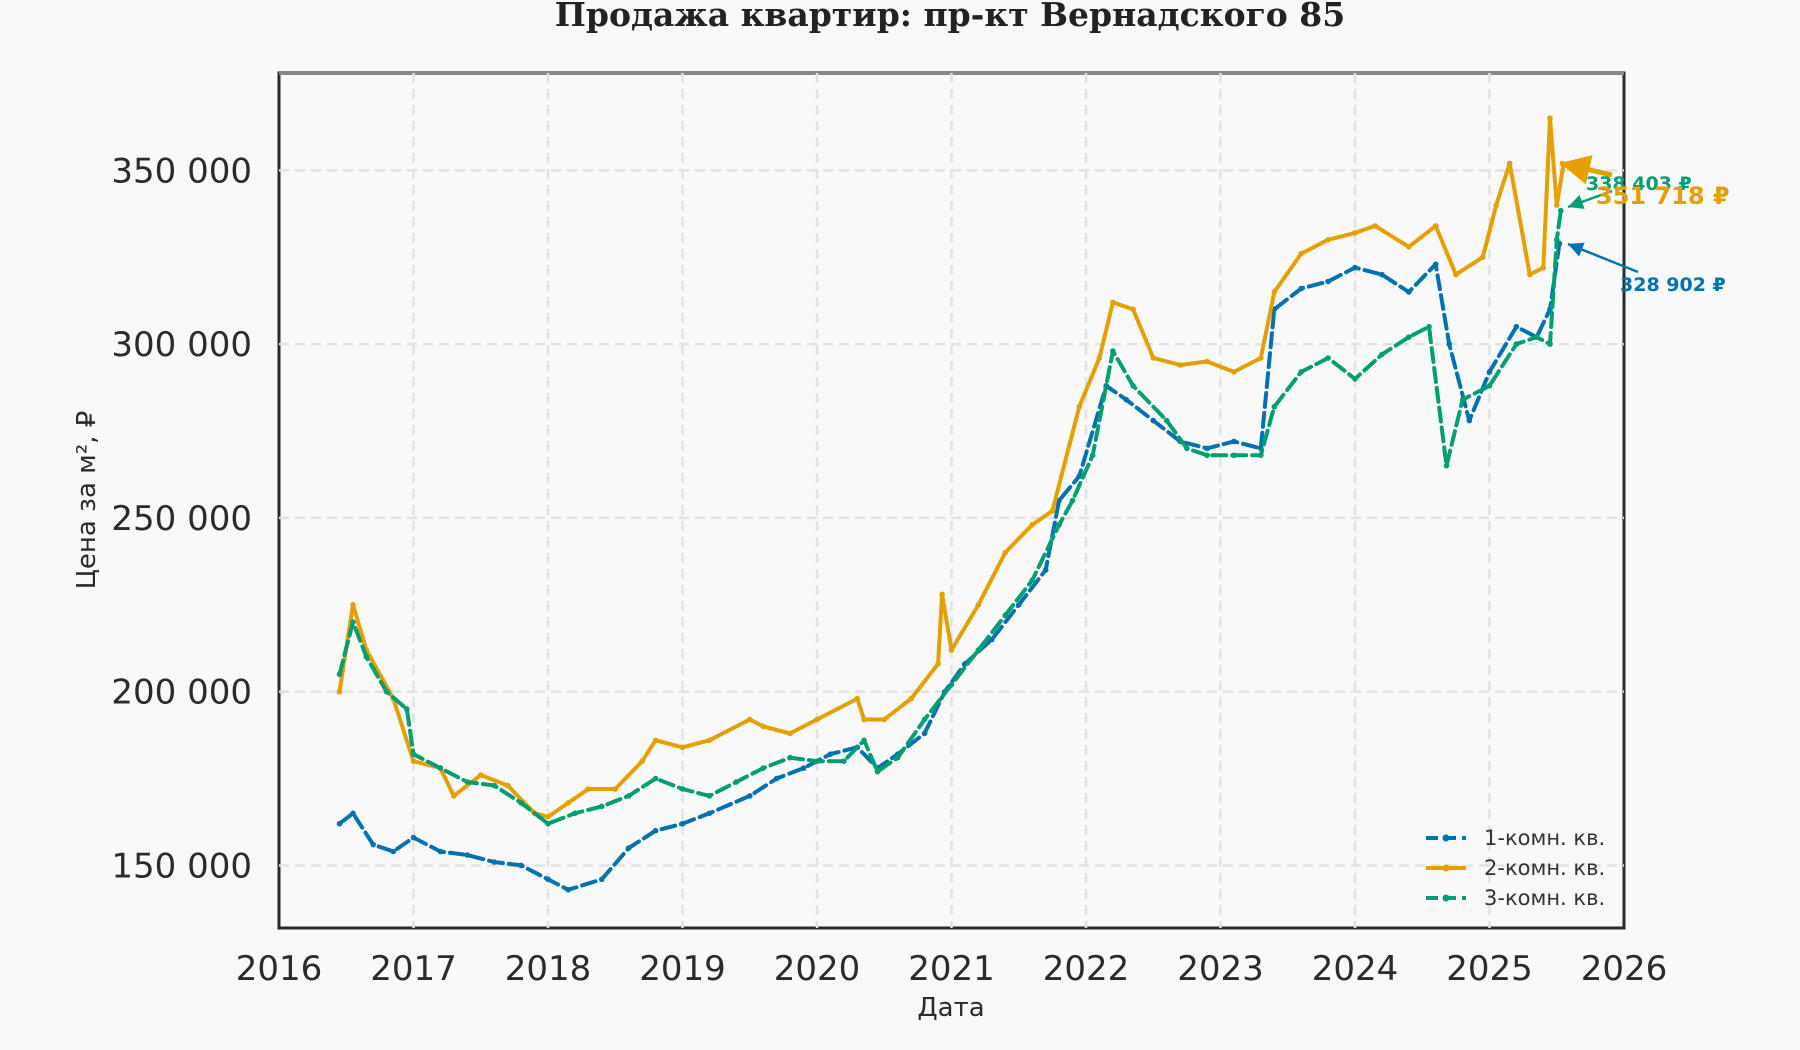 The height and width of the screenshot is (1050, 1800). Describe the element at coordinates (181, 519) in the screenshot. I see `y-tick-label: 250 000` at that location.